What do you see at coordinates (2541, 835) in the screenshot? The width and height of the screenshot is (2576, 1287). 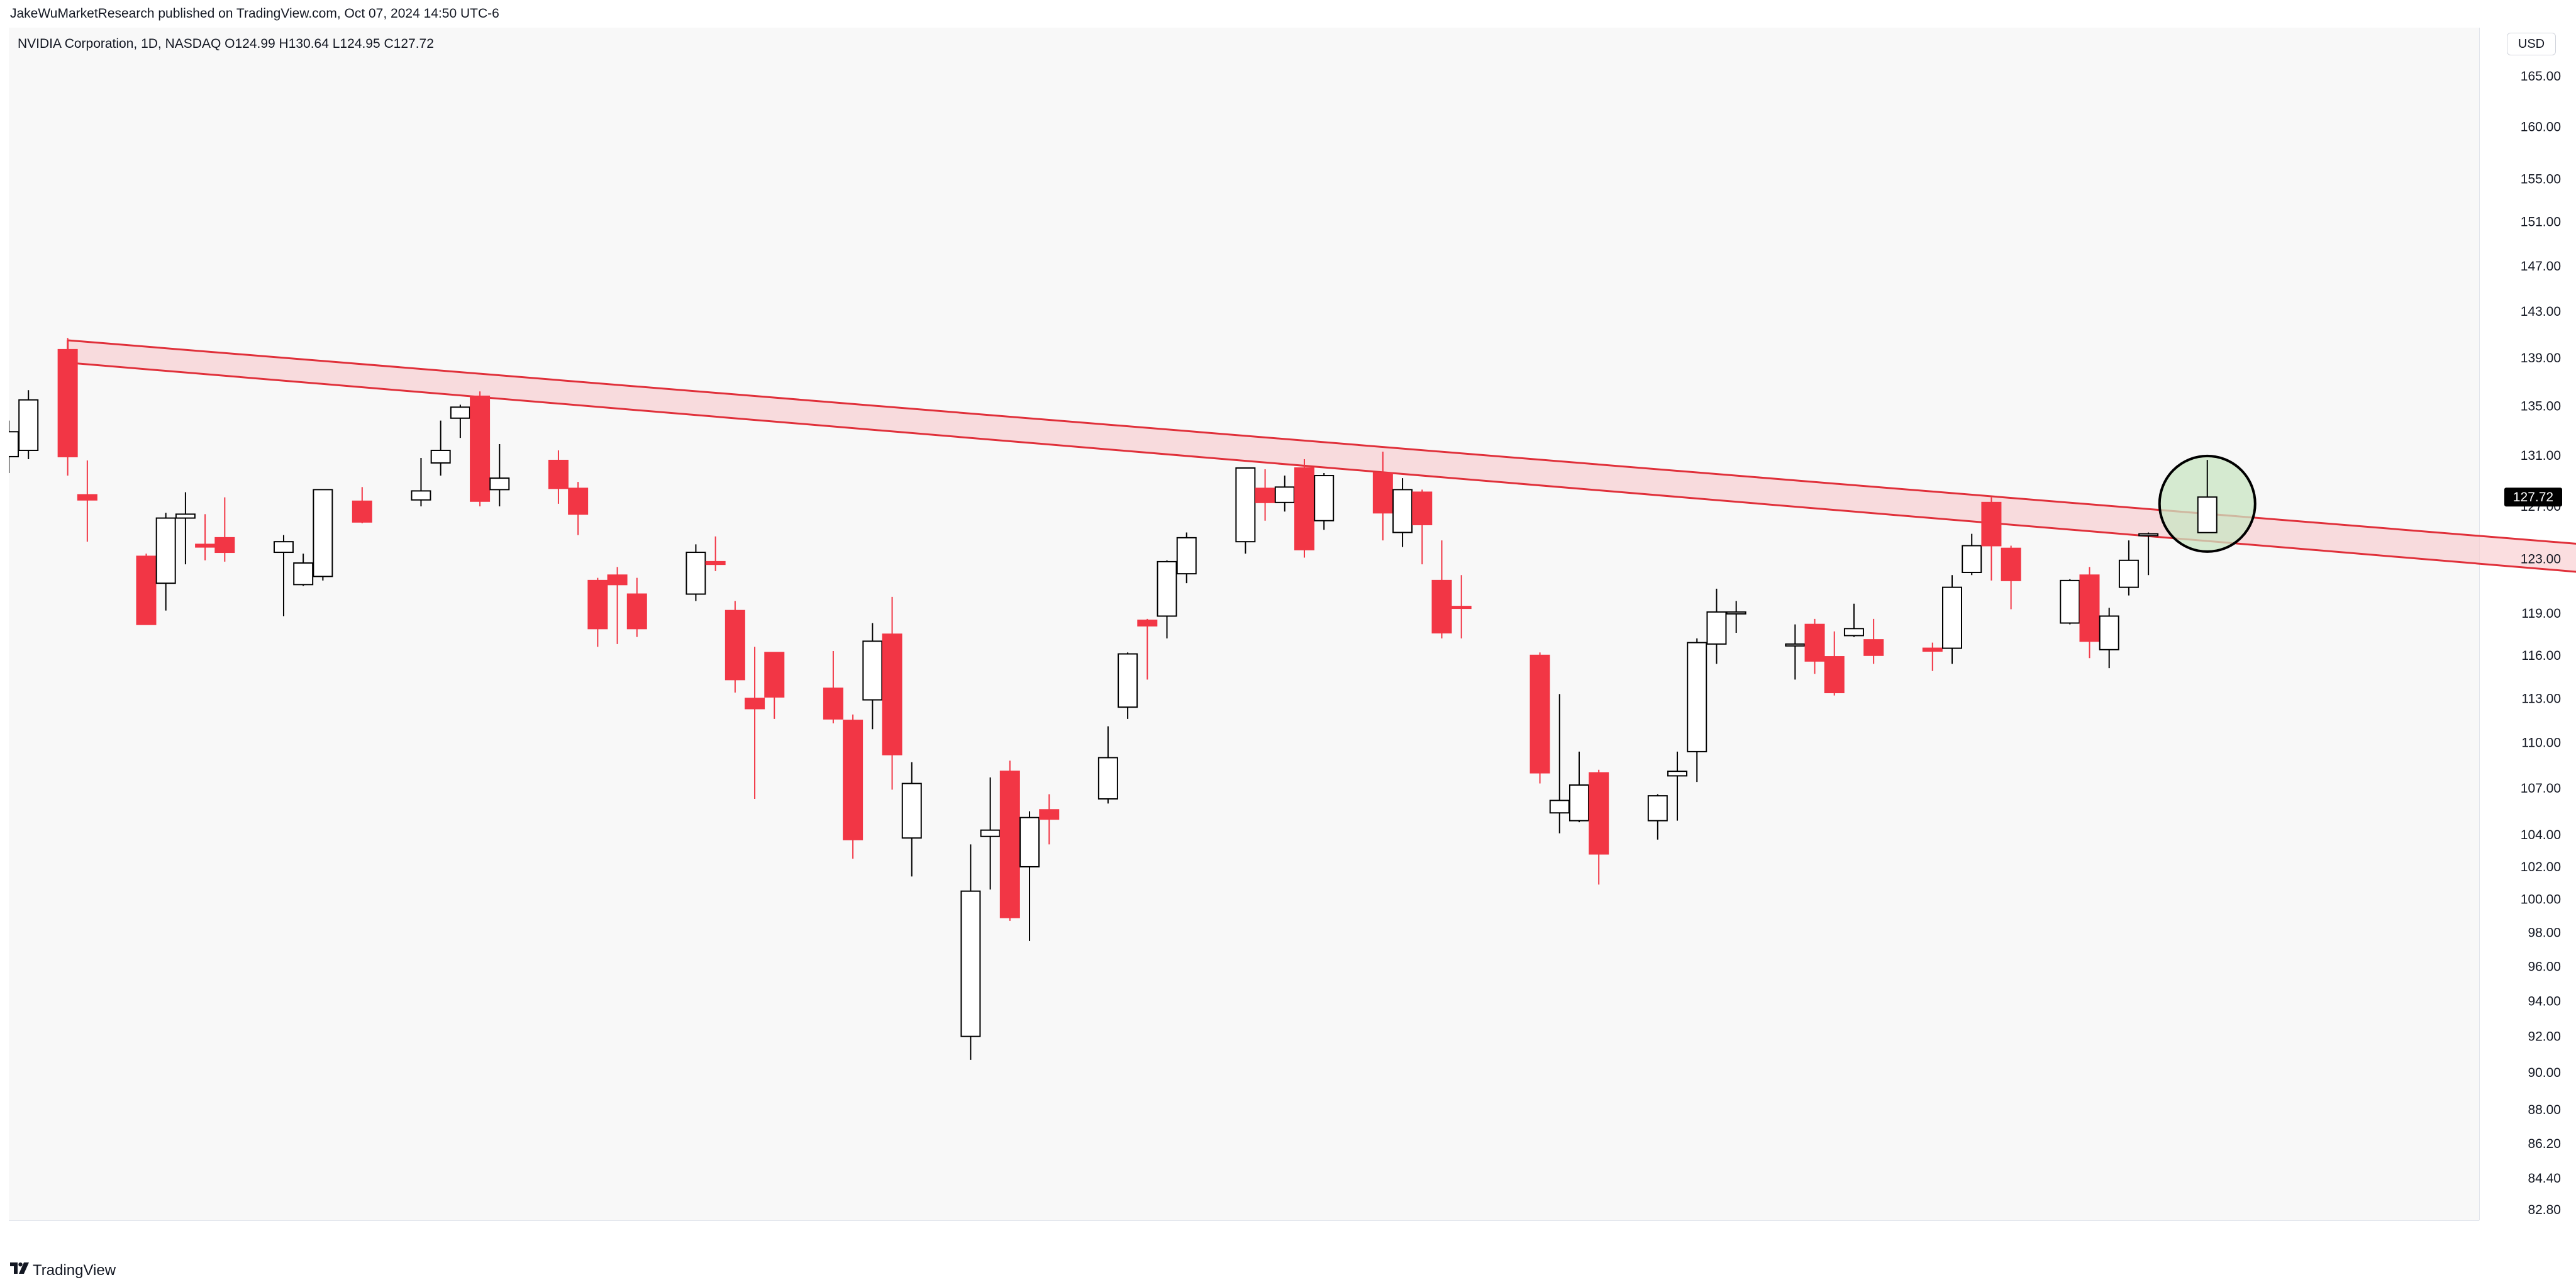 I see `price-tick-label: 104.00` at bounding box center [2541, 835].